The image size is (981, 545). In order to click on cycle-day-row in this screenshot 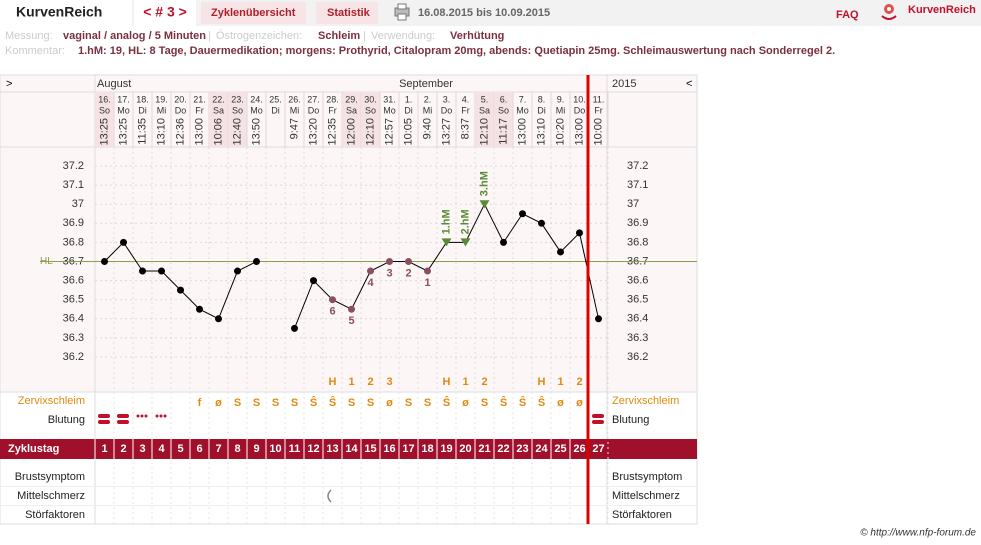, I will do `click(348, 449)`.